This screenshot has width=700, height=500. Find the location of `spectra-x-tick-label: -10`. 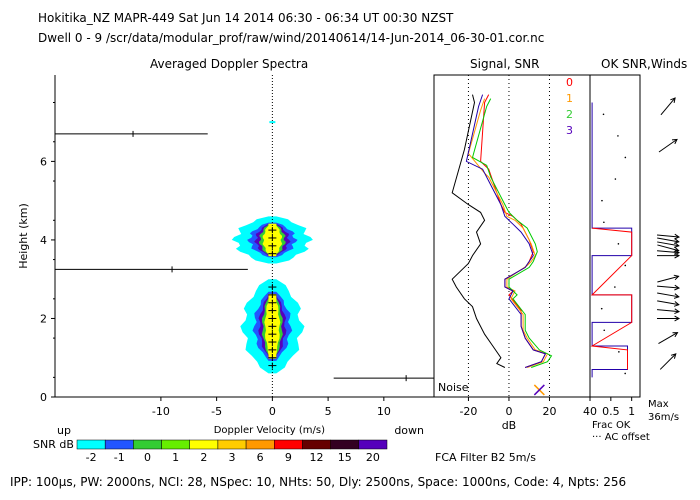

spectra-x-tick-label: -10 is located at coordinates (161, 411).